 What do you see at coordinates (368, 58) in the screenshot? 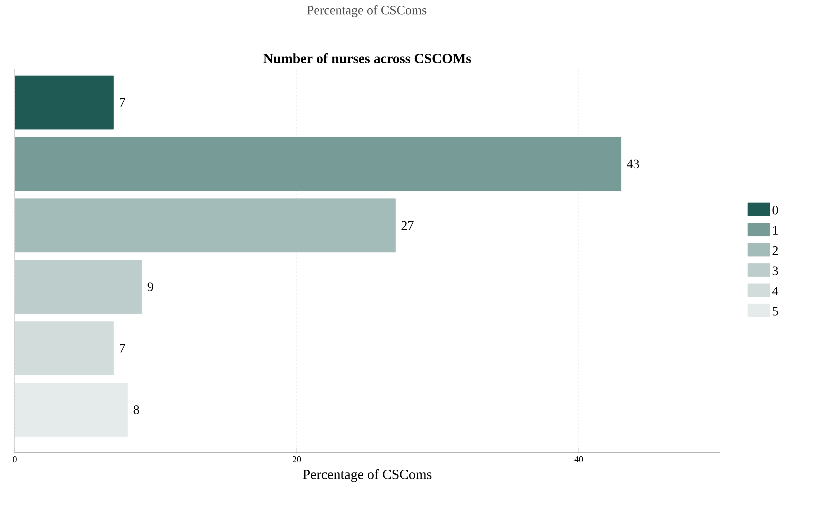
I see `chart-title: Number of nurses across CSCOMs` at bounding box center [368, 58].